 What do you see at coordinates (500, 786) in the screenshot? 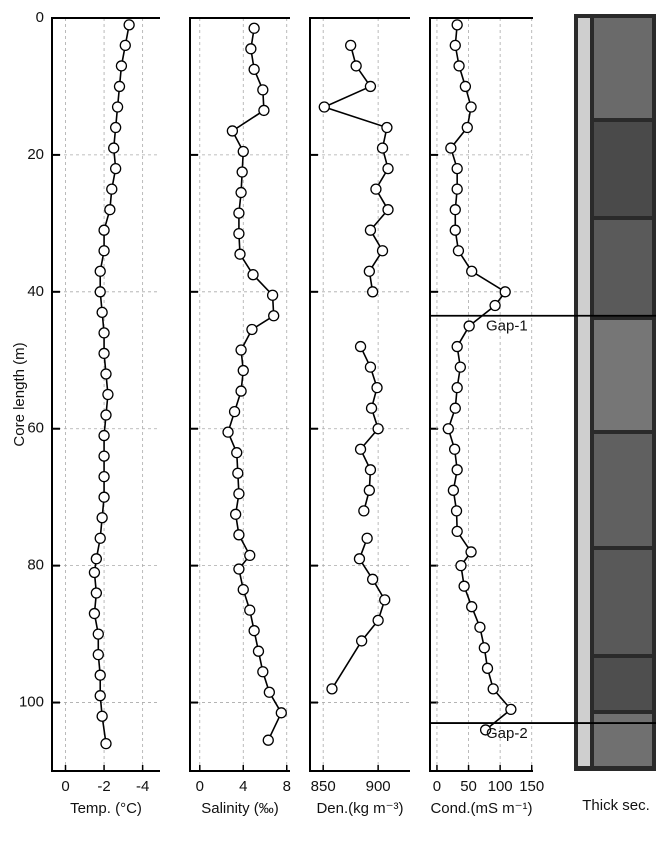
I see `x-tick-label: 100` at bounding box center [500, 786].